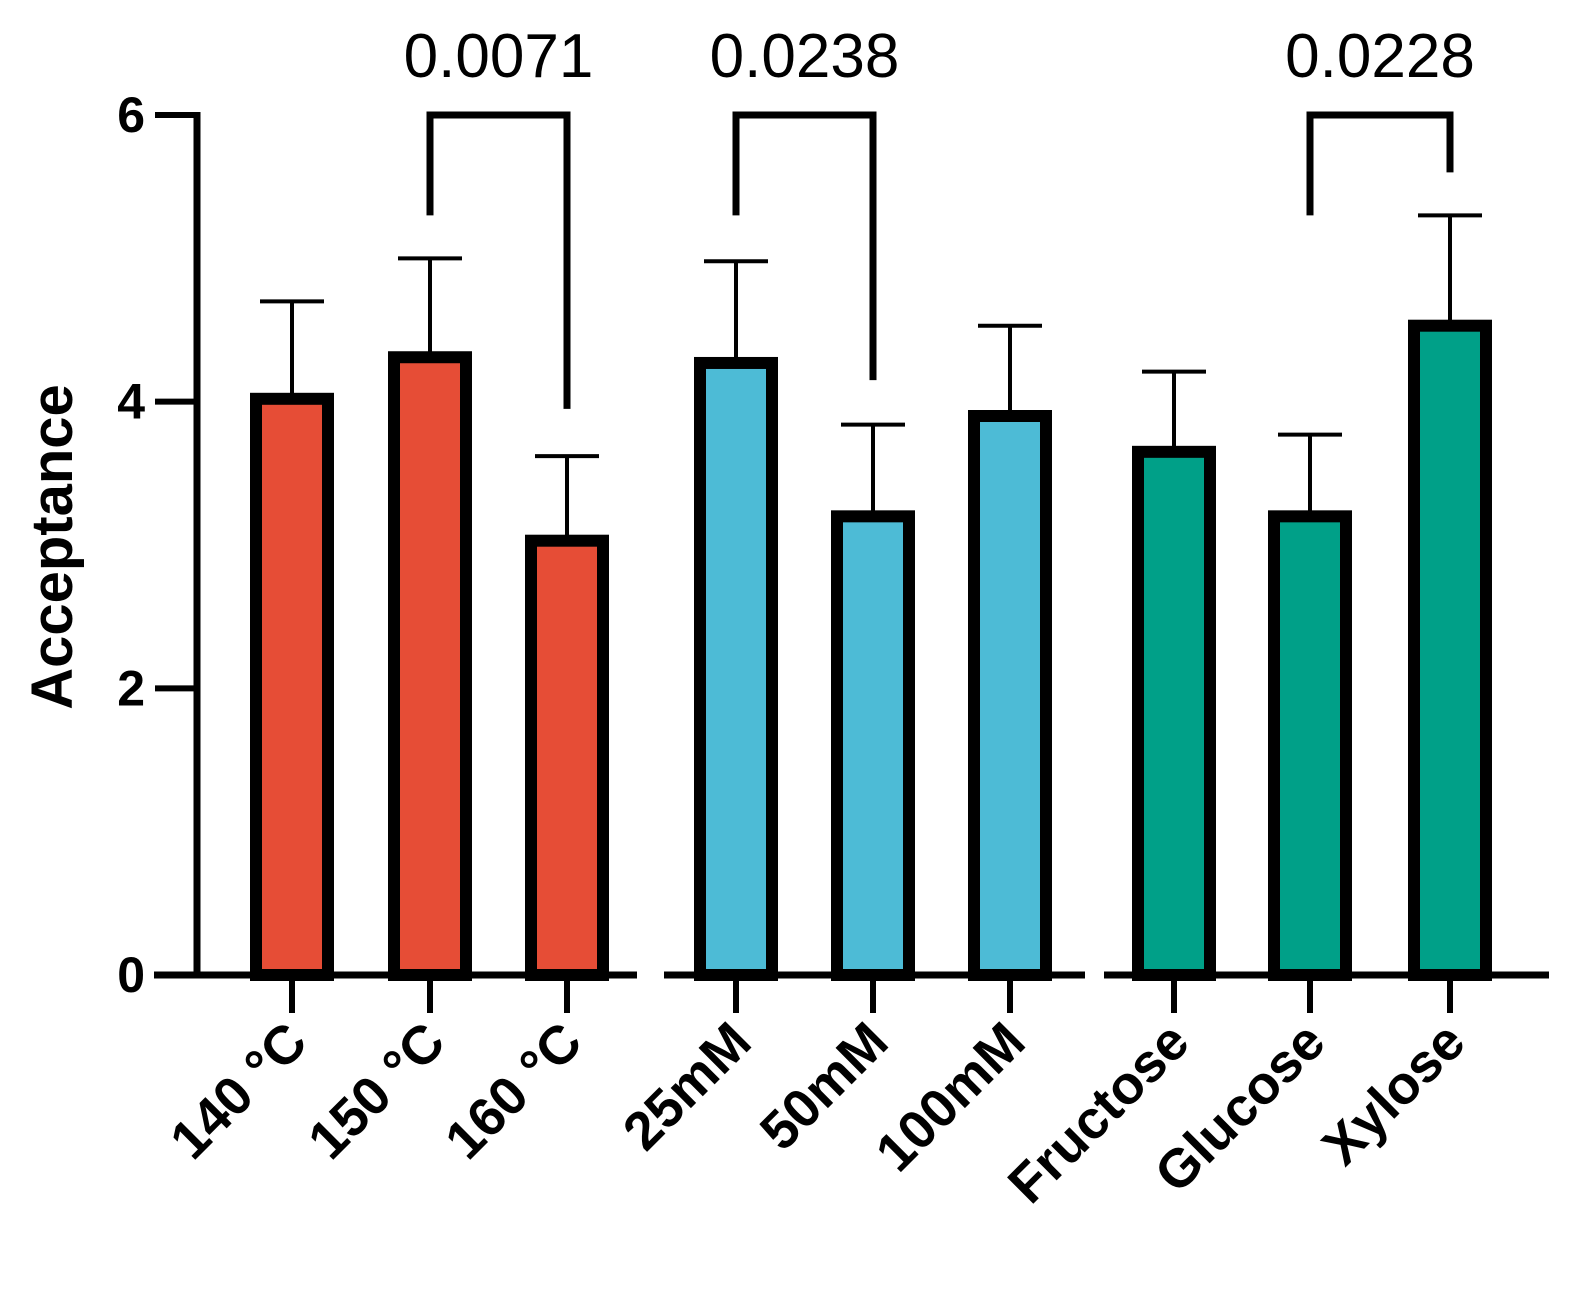  I want to click on x-tick-label-25mm: 25mM, so click(687, 1086).